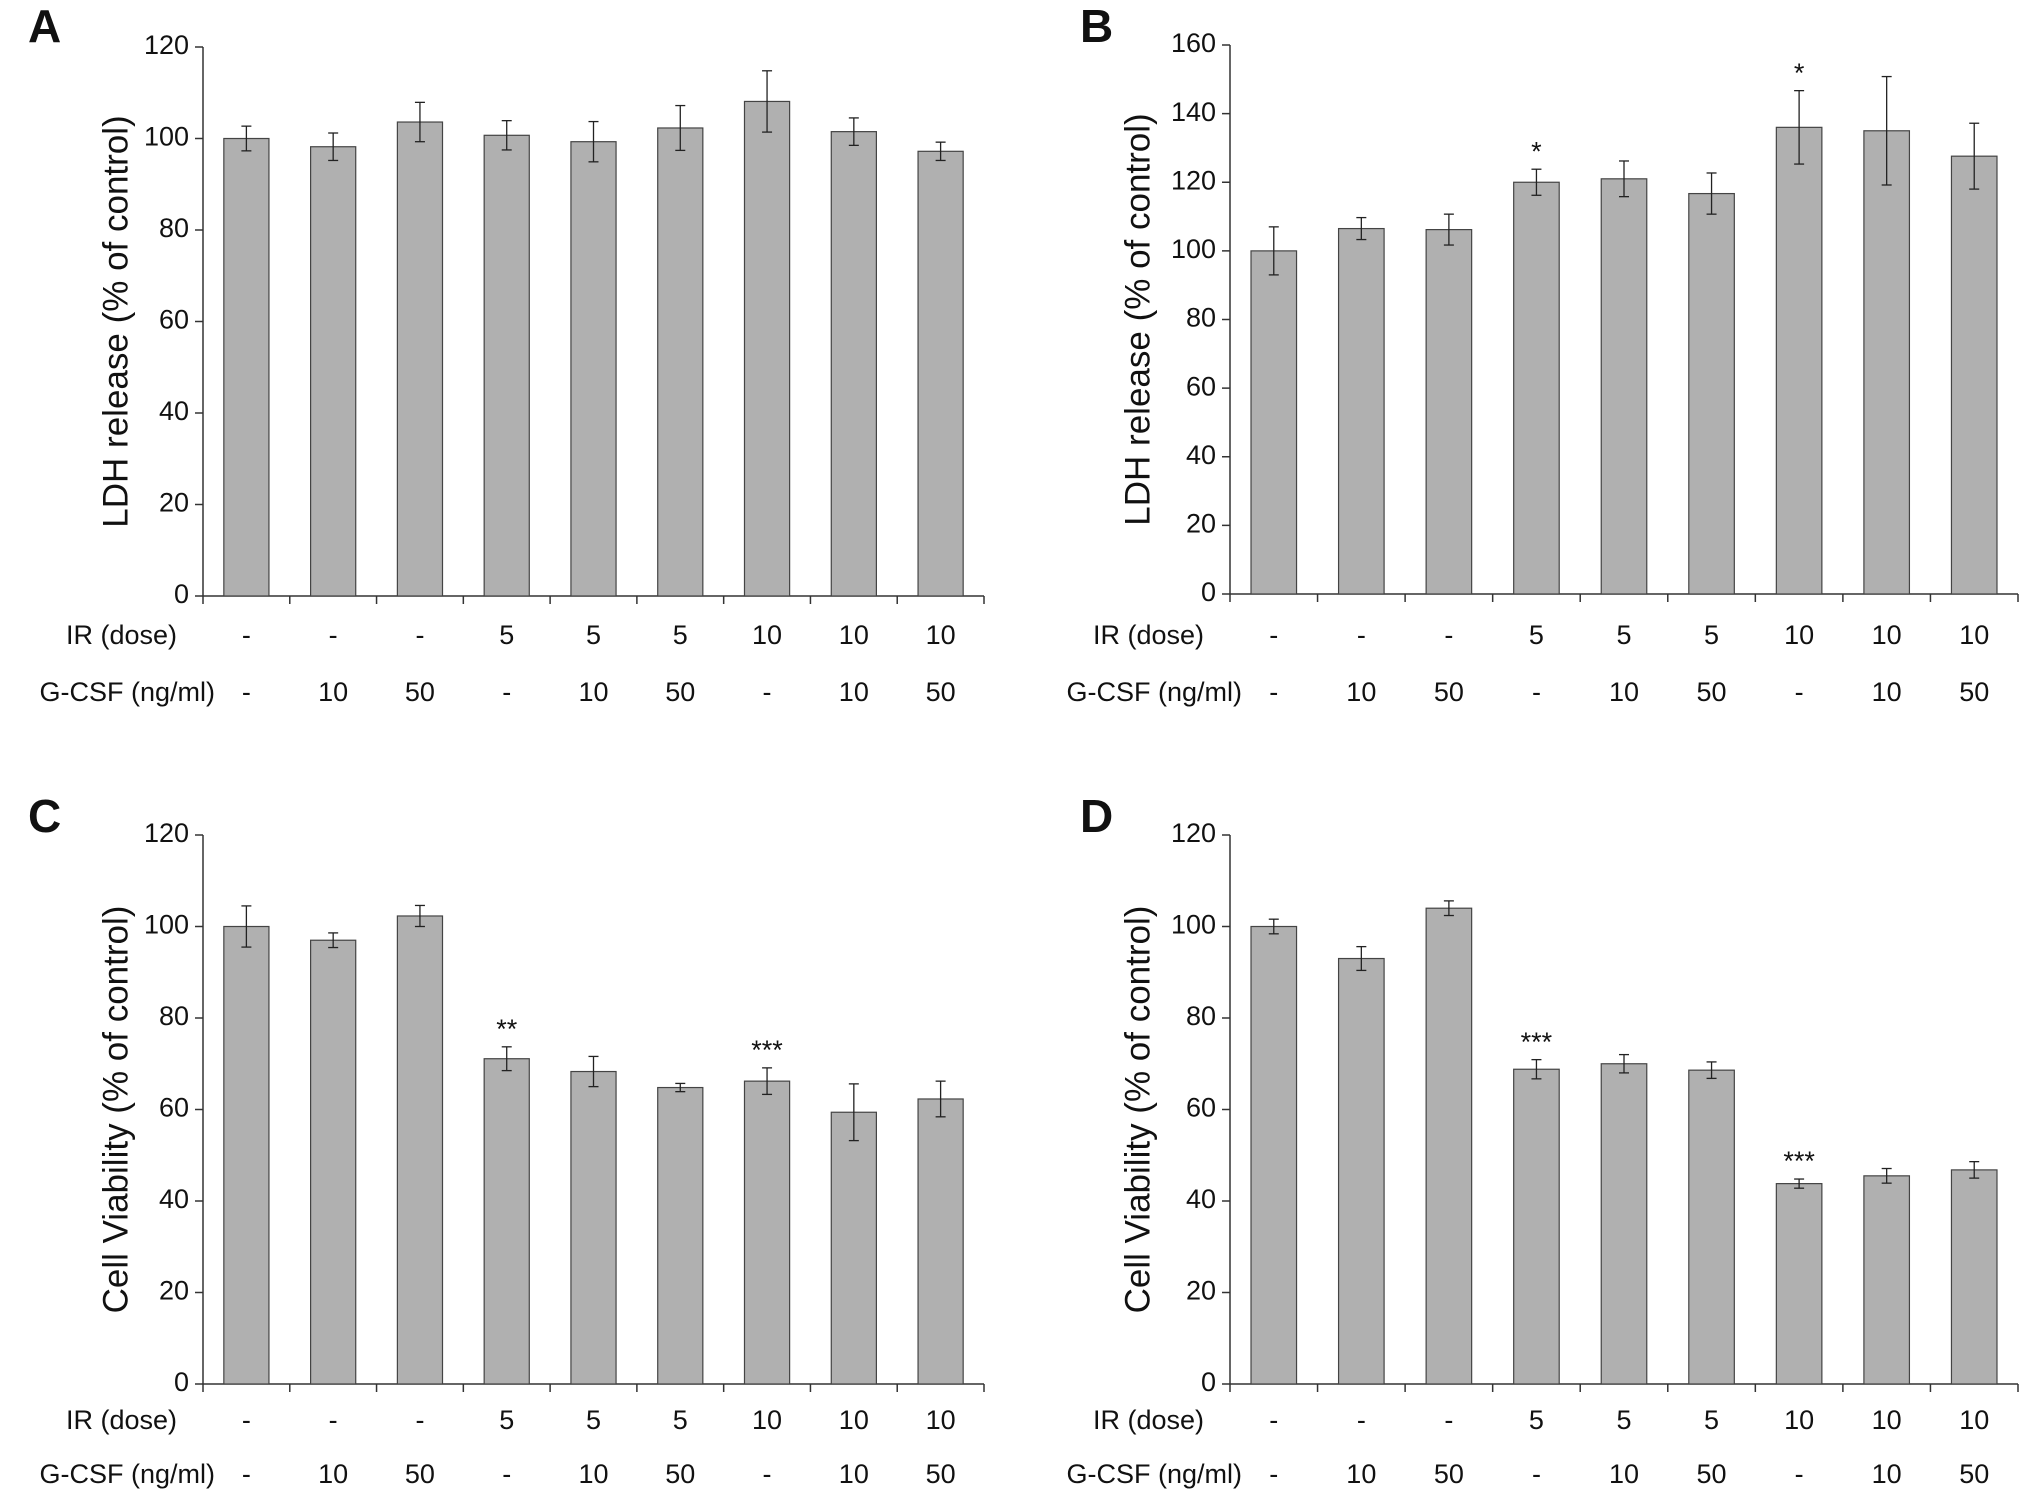  Describe the element at coordinates (166, 137) in the screenshot. I see `y-tick-label: 100` at that location.